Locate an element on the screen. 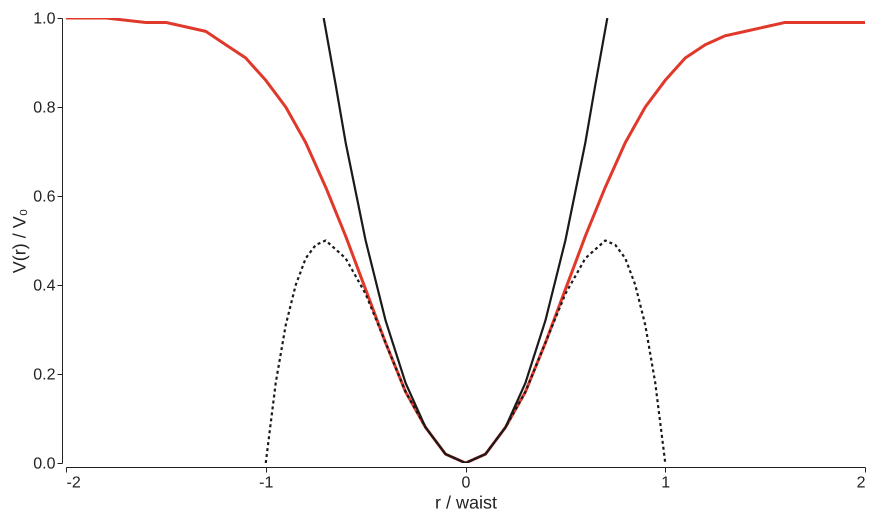 This screenshot has width=881, height=520. y-tick-label: 0.4 is located at coordinates (44, 286).